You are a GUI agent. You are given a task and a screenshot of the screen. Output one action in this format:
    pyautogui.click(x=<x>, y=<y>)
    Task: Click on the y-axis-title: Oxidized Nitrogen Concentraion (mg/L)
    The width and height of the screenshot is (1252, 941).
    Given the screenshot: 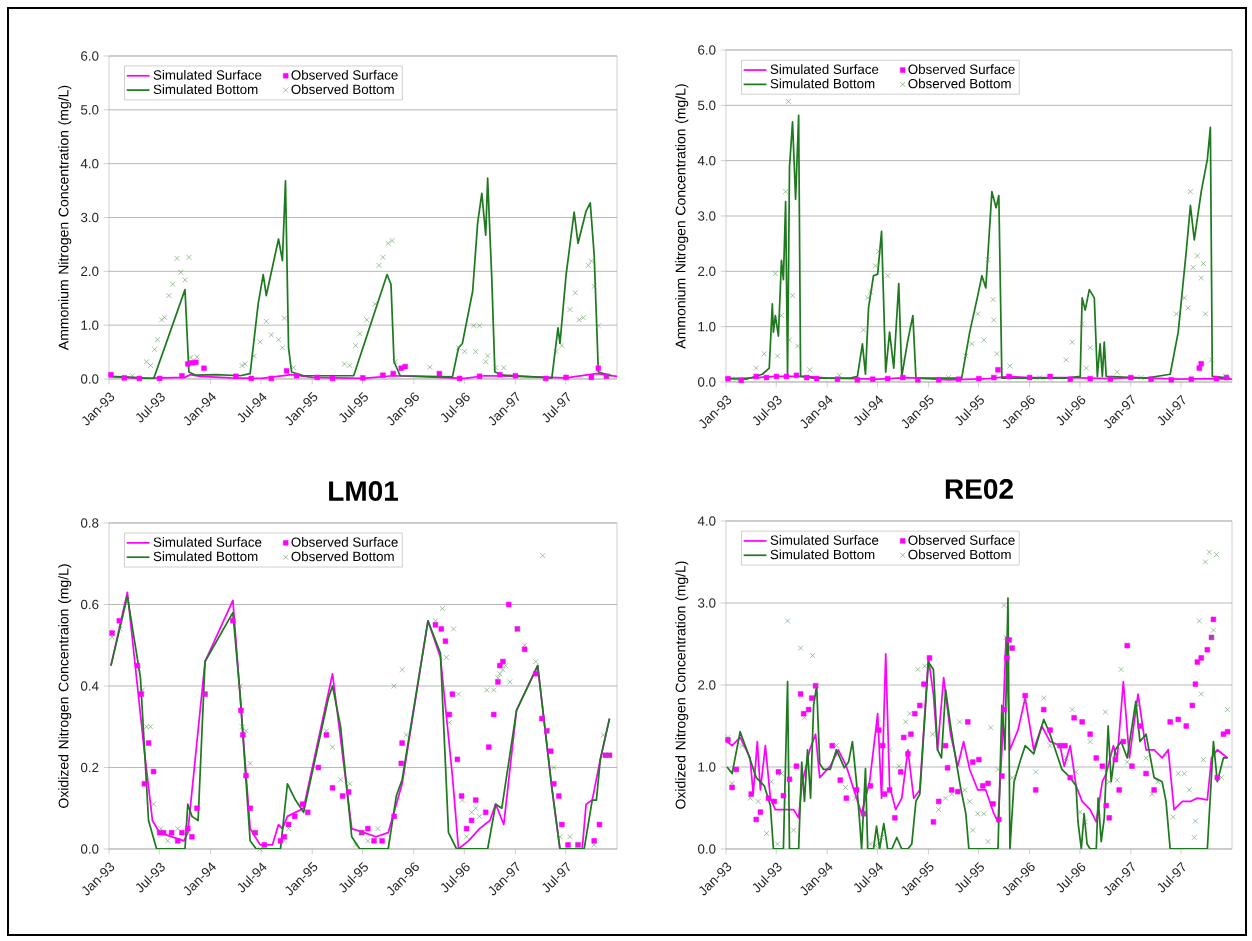 What is the action you would take?
    pyautogui.click(x=65, y=686)
    